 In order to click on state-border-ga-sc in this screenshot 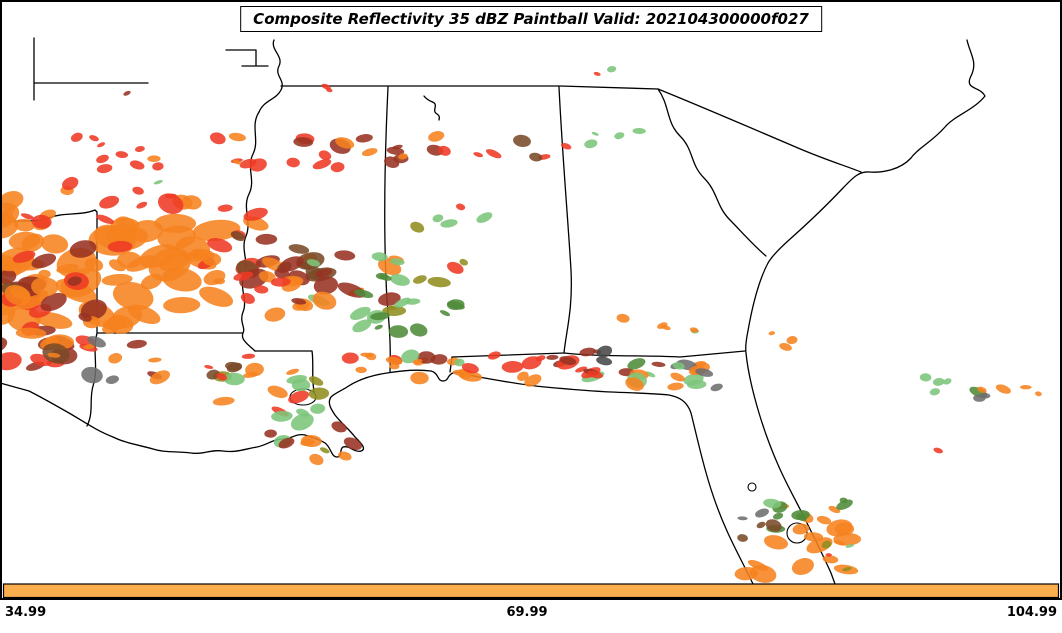, I will do `click(712, 172)`.